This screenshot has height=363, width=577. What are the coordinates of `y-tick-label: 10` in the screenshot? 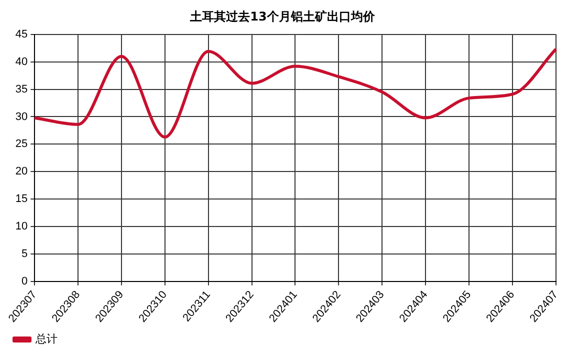 It's located at (21, 226).